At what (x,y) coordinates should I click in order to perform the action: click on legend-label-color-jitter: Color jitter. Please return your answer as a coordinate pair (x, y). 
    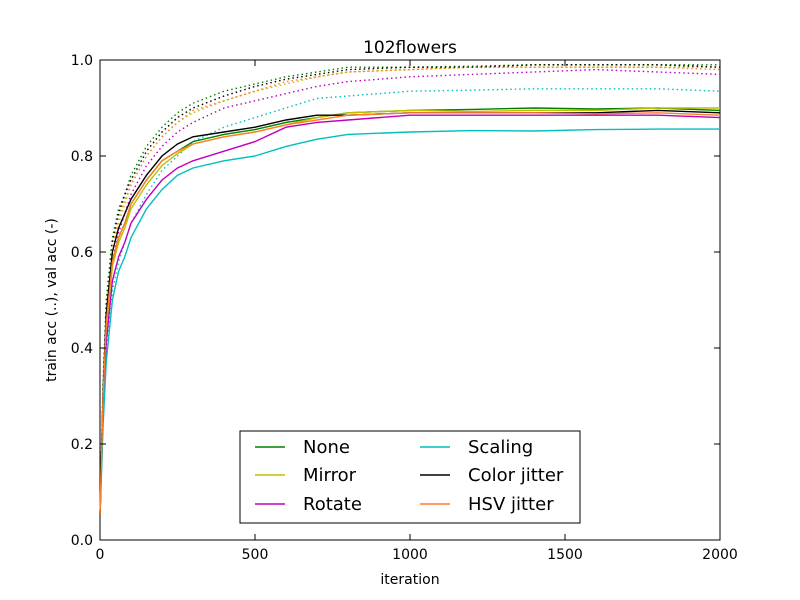
    Looking at the image, I should click on (516, 475).